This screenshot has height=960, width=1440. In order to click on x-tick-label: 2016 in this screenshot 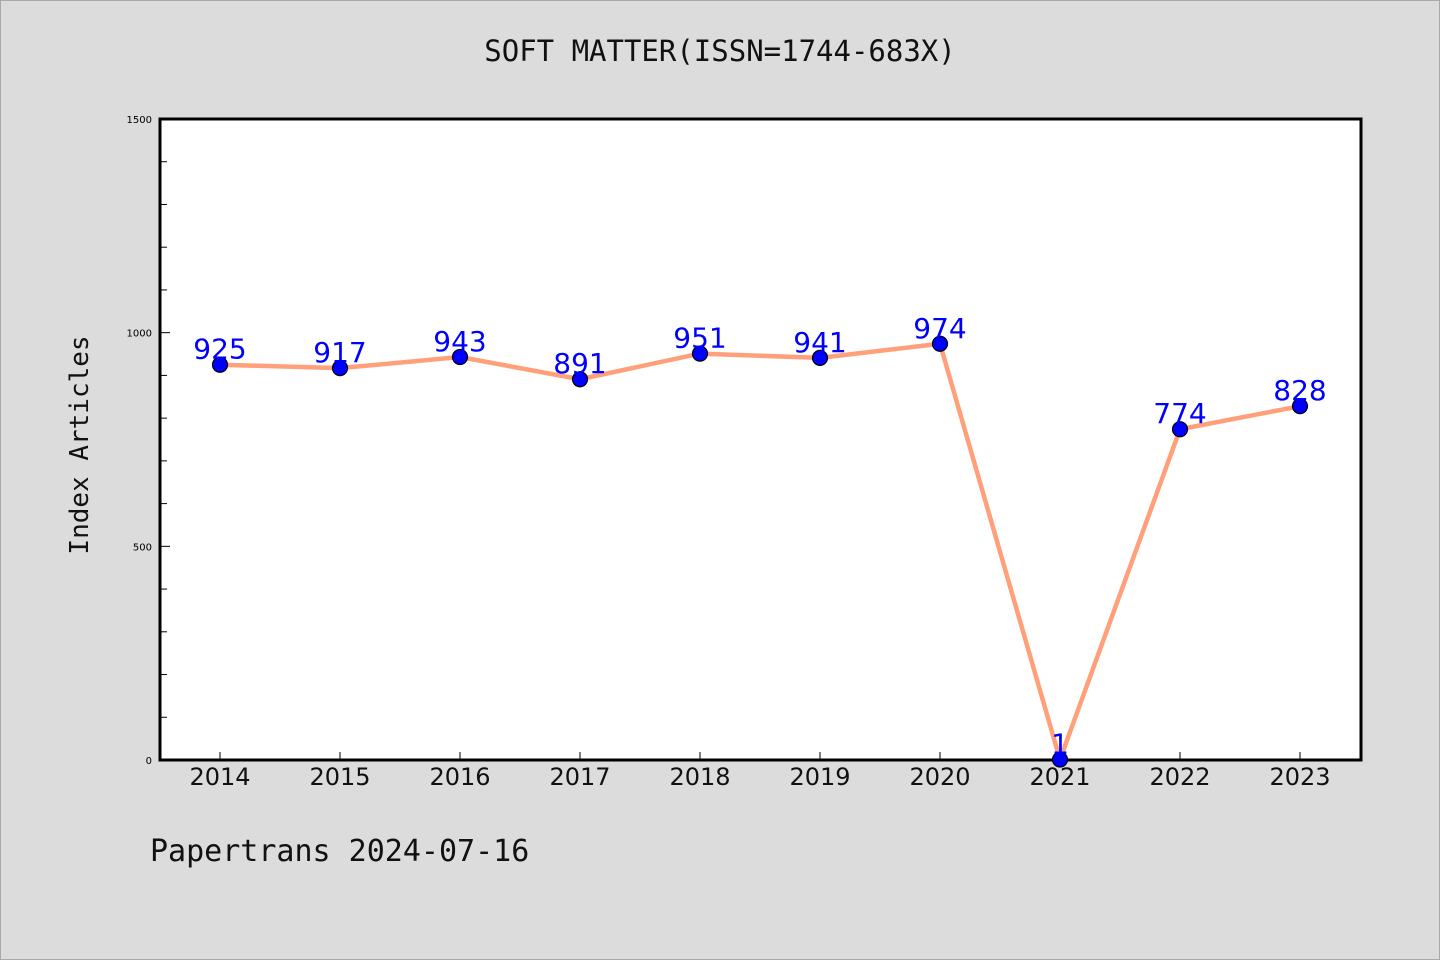, I will do `click(459, 777)`.